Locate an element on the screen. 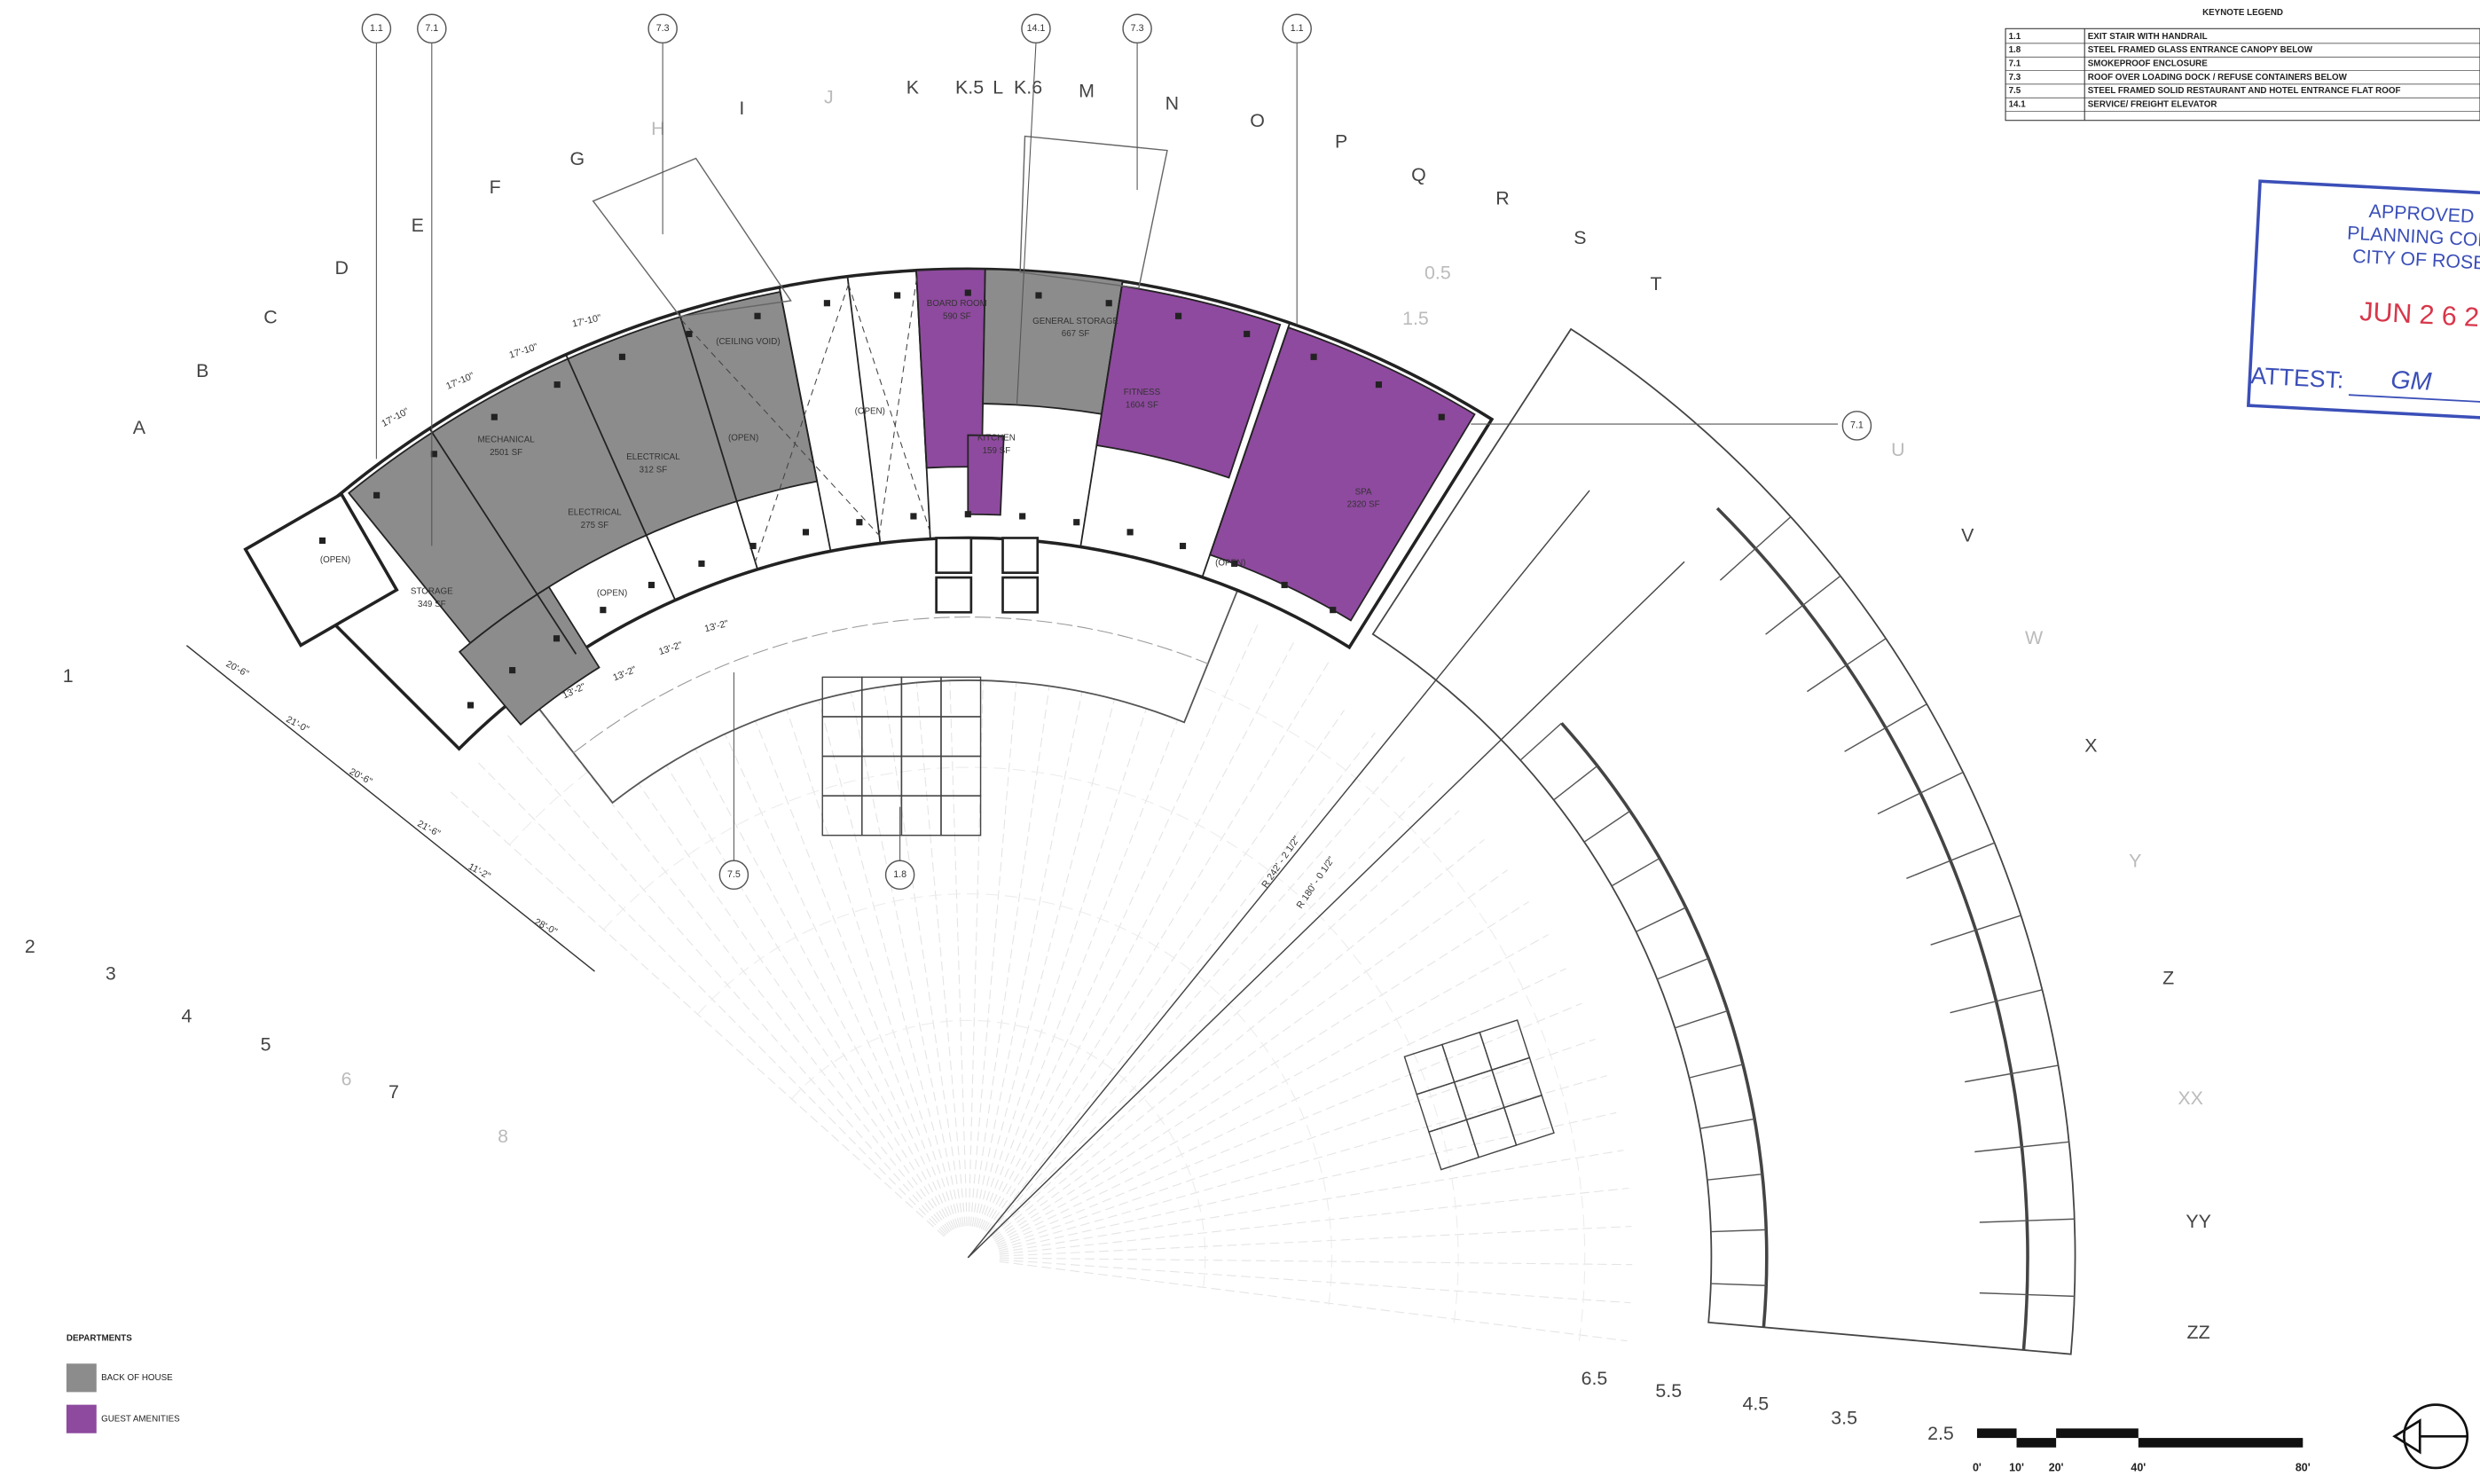  stamp-signature: GM is located at coordinates (2411, 380).